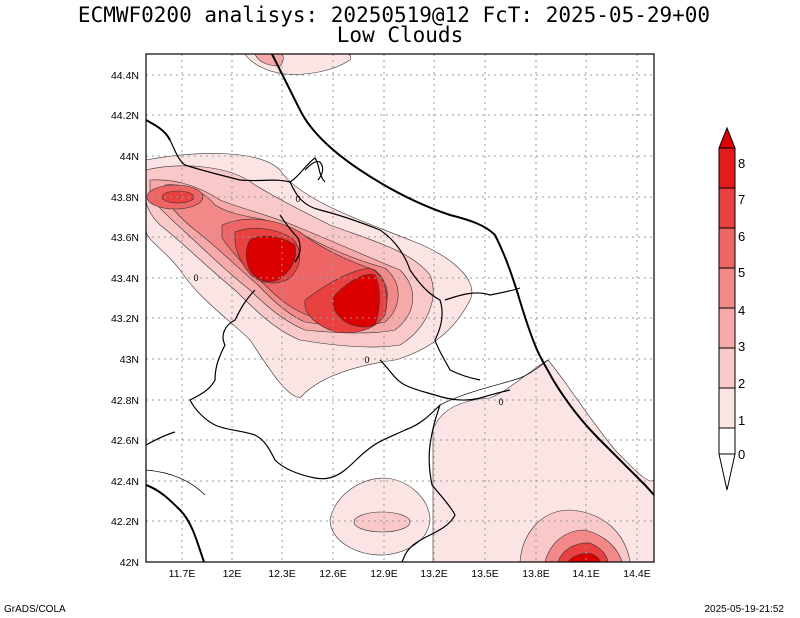 The image size is (800, 618). Describe the element at coordinates (741, 346) in the screenshot. I see `colorbar-label: 3` at that location.